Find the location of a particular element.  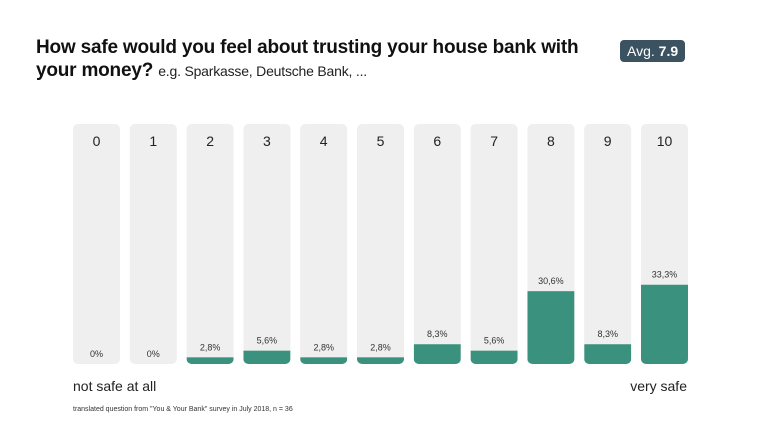

category-label: 1 is located at coordinates (153, 141).